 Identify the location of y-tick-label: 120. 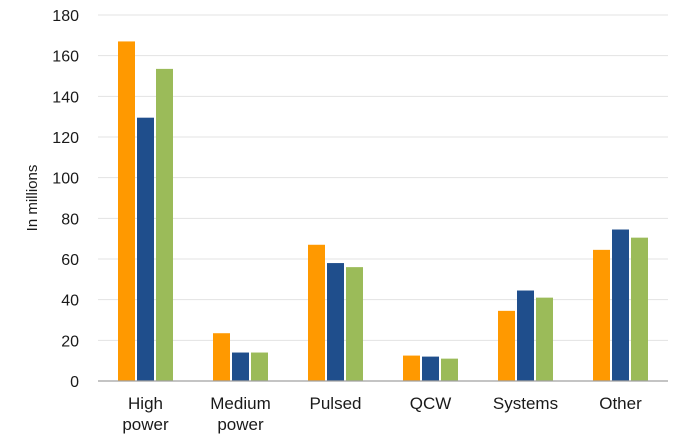
(65, 138).